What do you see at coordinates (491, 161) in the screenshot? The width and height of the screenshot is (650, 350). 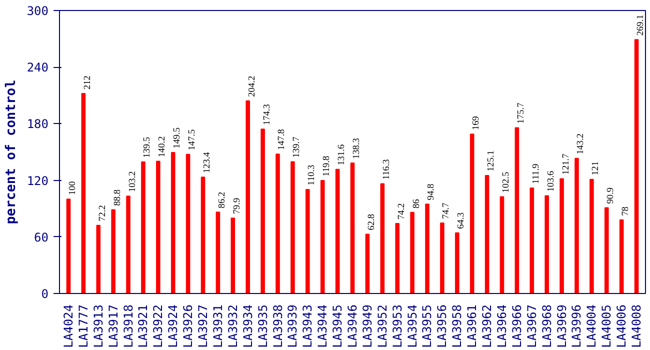 I see `data-label: 125.1` at bounding box center [491, 161].